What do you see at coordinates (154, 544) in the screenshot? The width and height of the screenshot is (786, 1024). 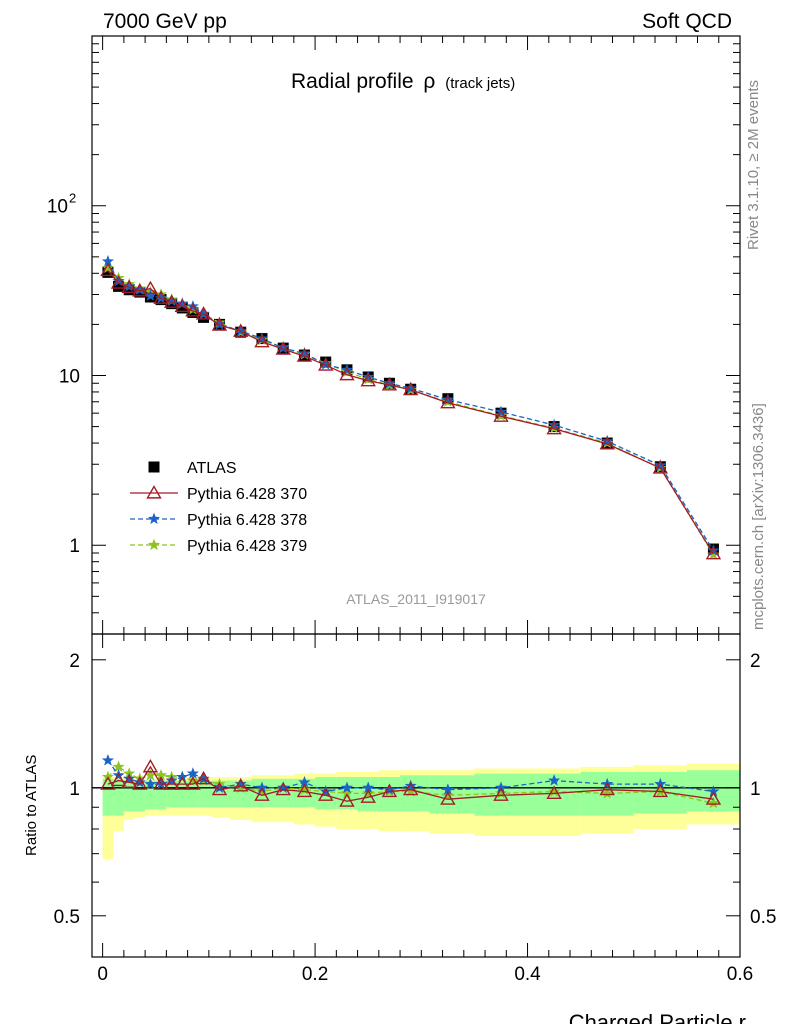 I see `legend-marker` at bounding box center [154, 544].